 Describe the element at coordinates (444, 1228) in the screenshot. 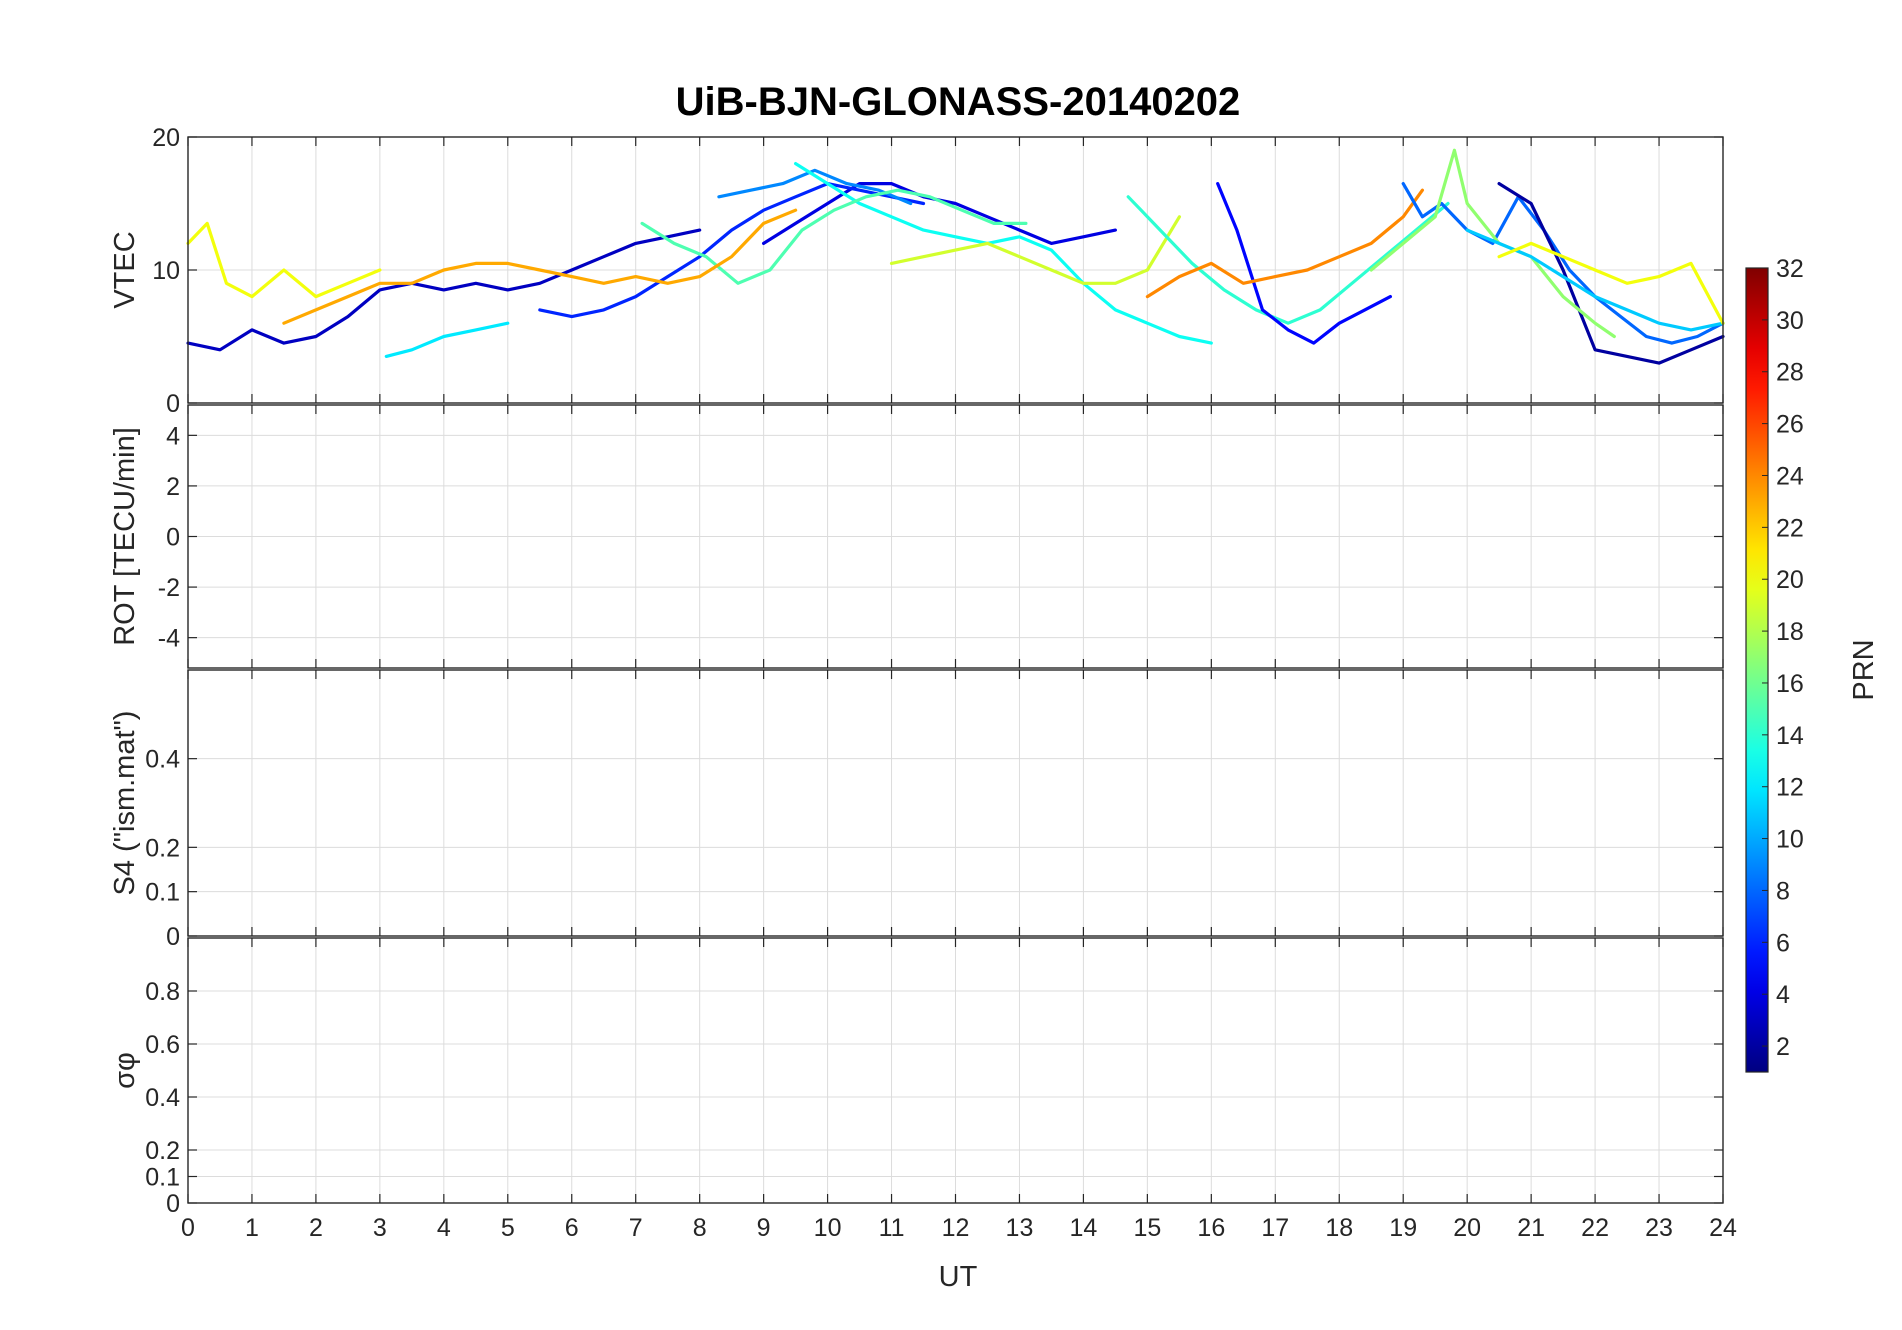

I see `x-tick-label: 4` at that location.